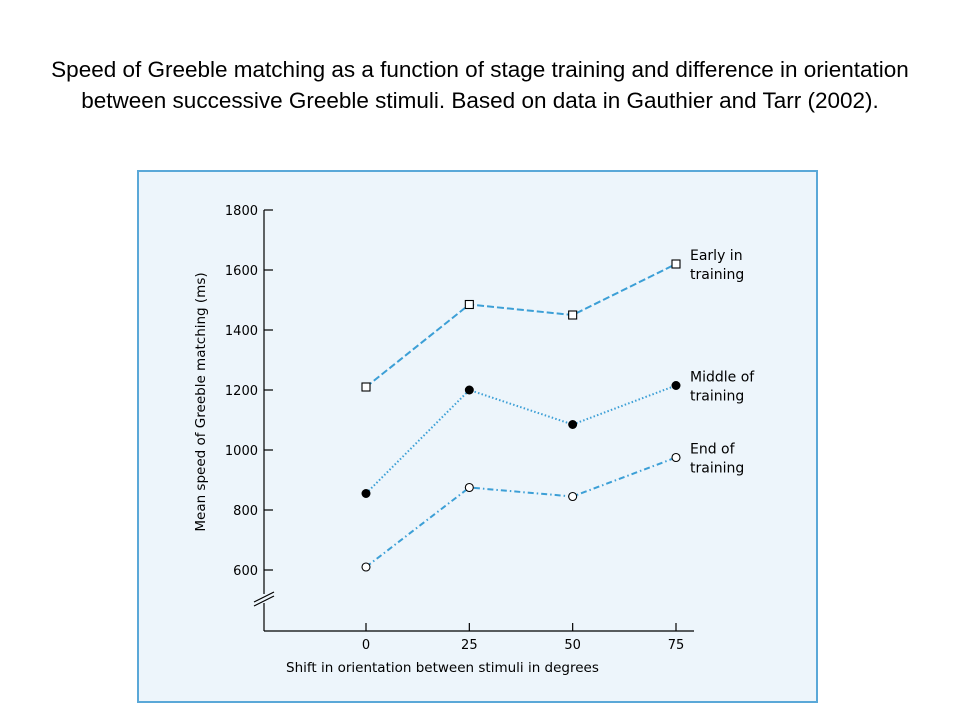 This screenshot has height=720, width=960. I want to click on x-tick-label: 75, so click(676, 645).